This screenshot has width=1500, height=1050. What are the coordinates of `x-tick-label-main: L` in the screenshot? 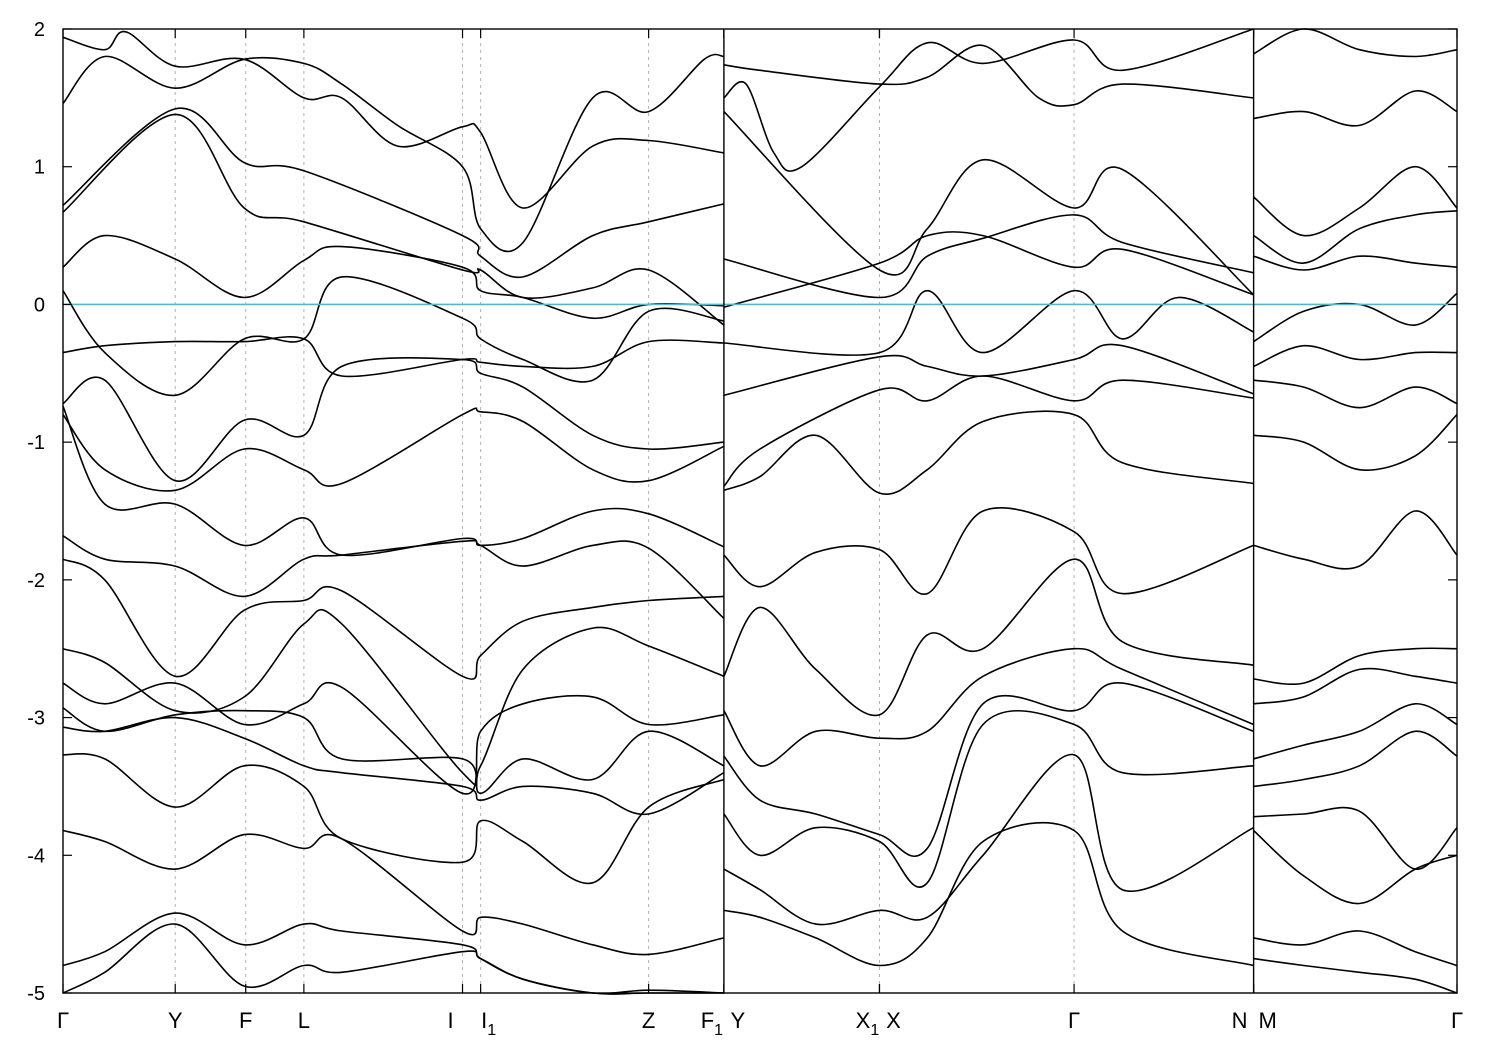 It's located at (304, 1020).